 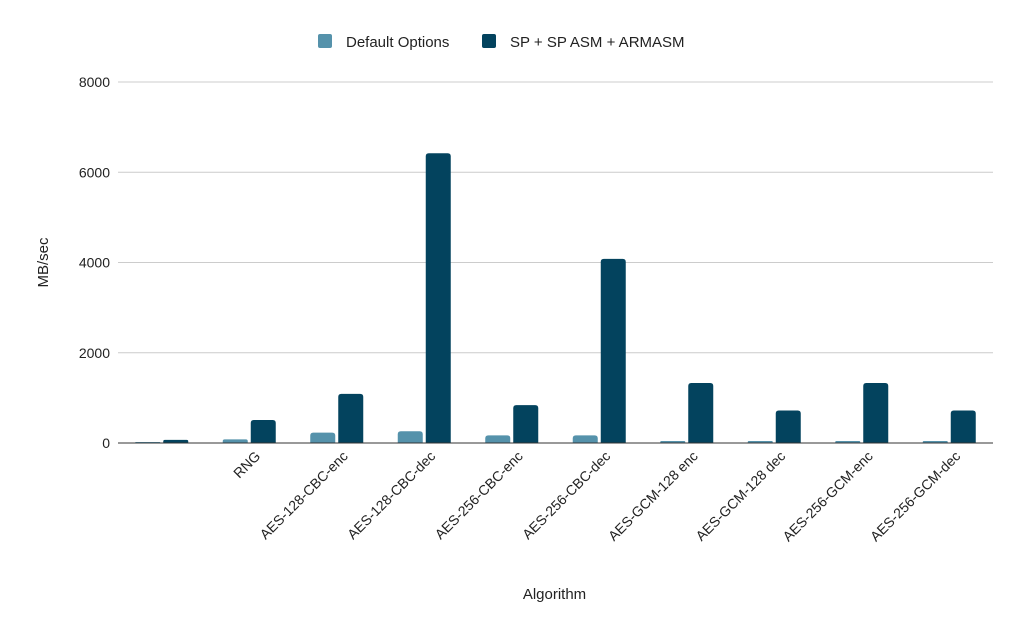 What do you see at coordinates (397, 42) in the screenshot?
I see `legend-label: Default Options` at bounding box center [397, 42].